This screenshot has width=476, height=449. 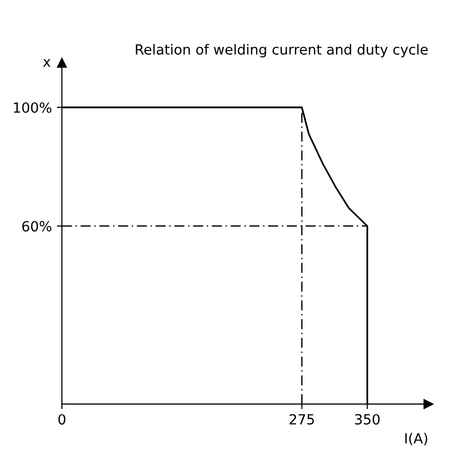 What do you see at coordinates (37, 226) in the screenshot?
I see `y-tick-label: 60%` at bounding box center [37, 226].